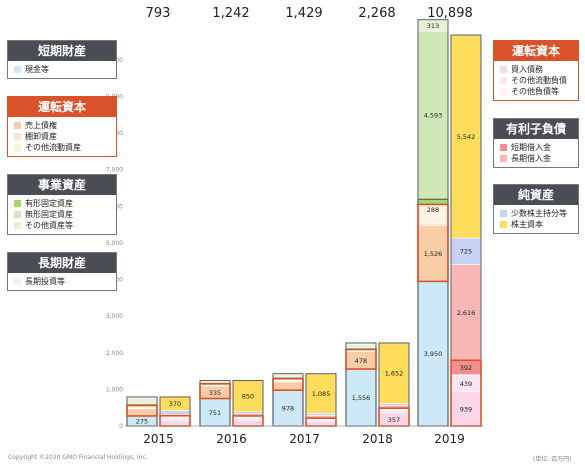 The height and width of the screenshot is (470, 585). Describe the element at coordinates (539, 147) in the screenshot. I see `legend-item: 短期借入金` at that location.